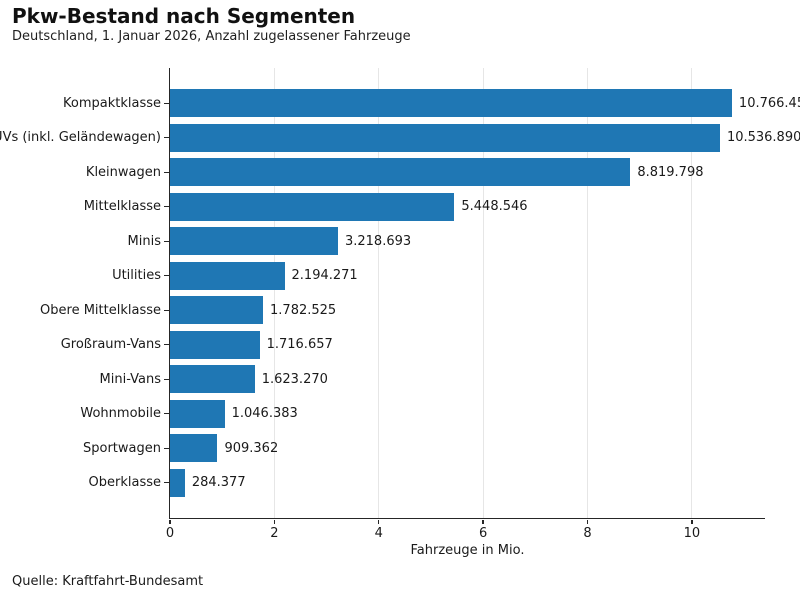 This screenshot has width=800, height=600. Describe the element at coordinates (274, 533) in the screenshot. I see `x-tick-label: 2` at that location.